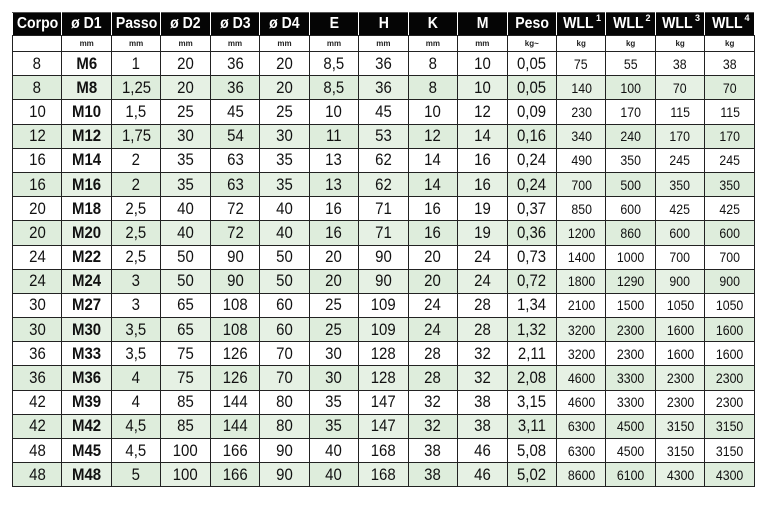 The width and height of the screenshot is (763, 505). What do you see at coordinates (729, 378) in the screenshot?
I see `cell-wll4: 2300` at bounding box center [729, 378].